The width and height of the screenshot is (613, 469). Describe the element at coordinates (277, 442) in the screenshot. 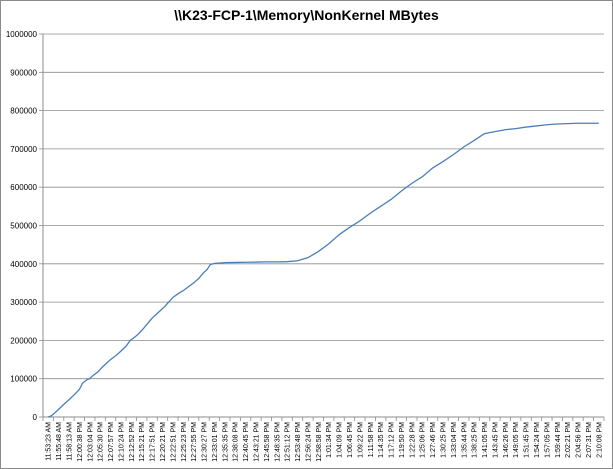

I see `x-tick-label: 12:48:35 PM` at that location.